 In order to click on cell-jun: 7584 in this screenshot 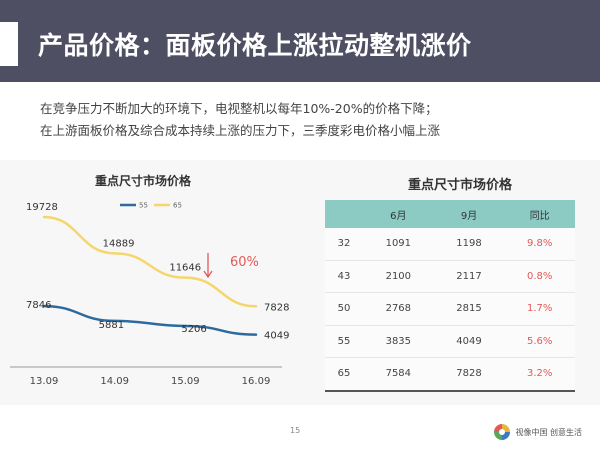, I will do `click(398, 374)`.